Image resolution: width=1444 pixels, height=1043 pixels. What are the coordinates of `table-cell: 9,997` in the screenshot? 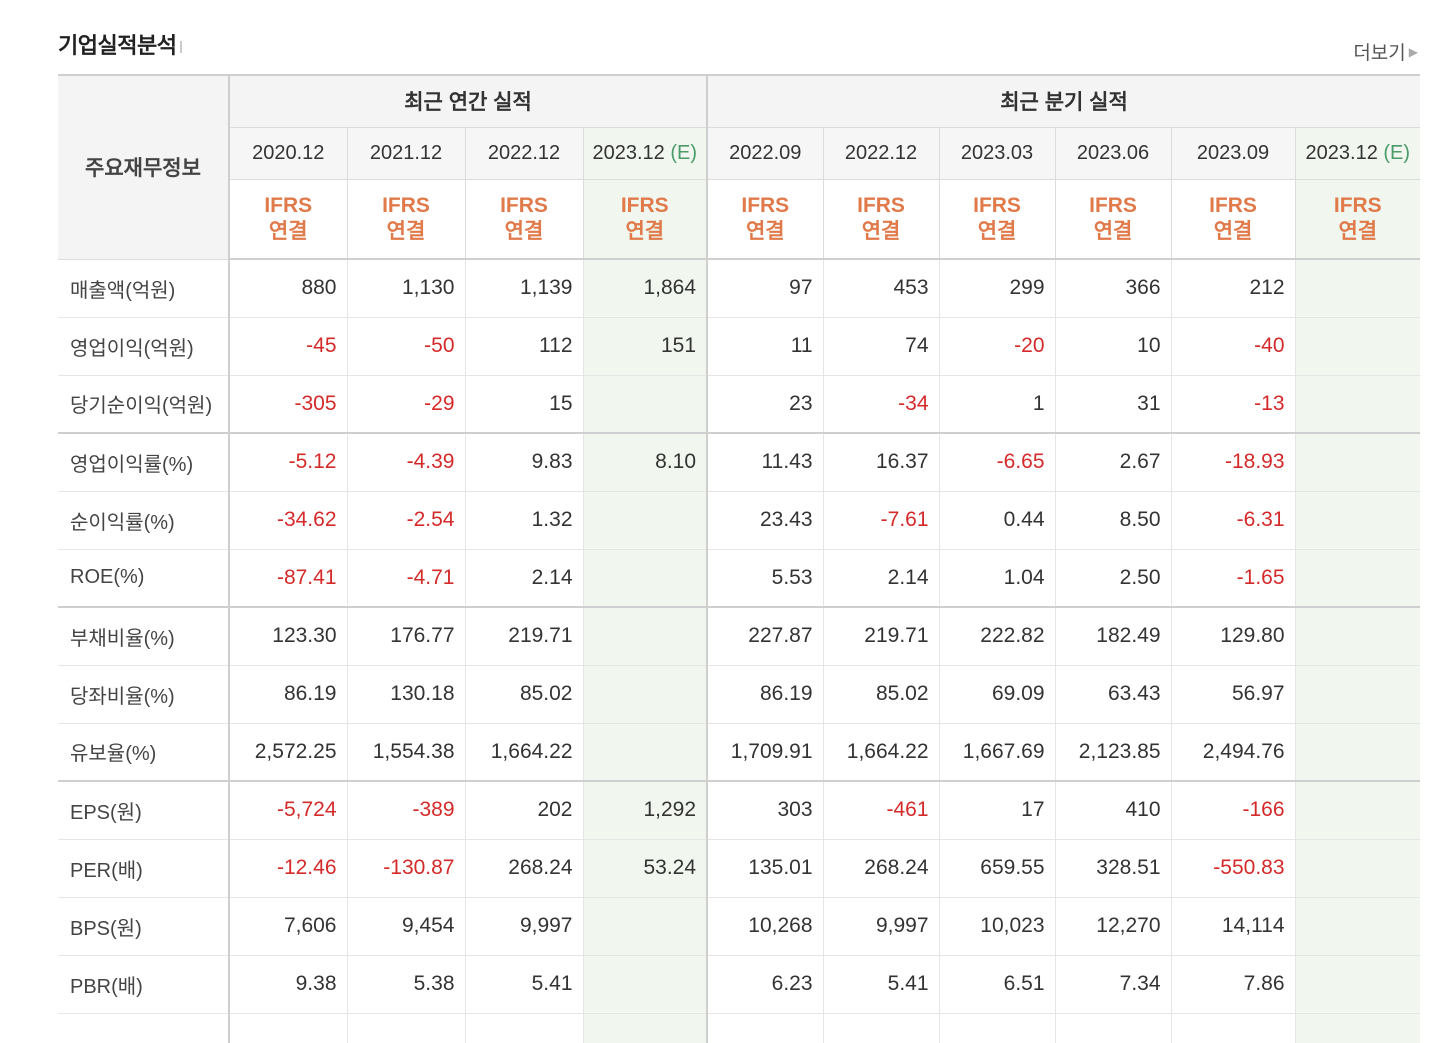 It's located at (524, 926).